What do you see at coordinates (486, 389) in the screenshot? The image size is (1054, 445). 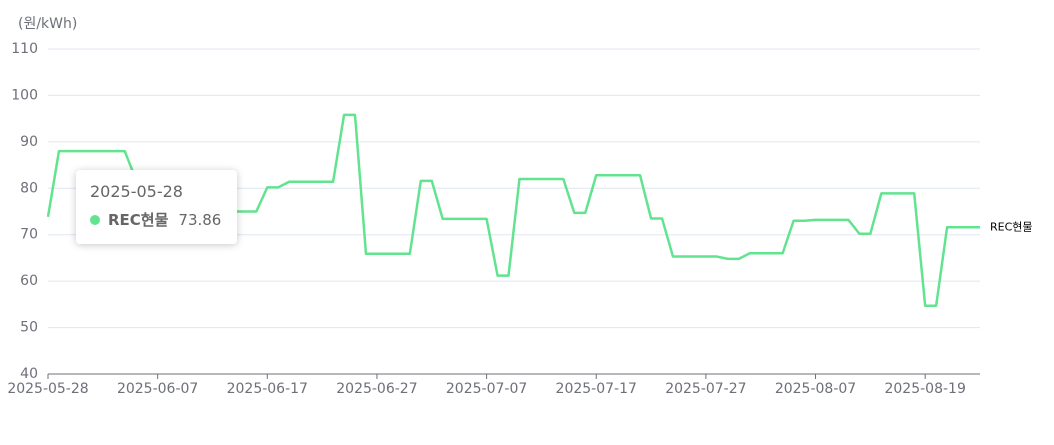 I see `x-tick-label: 2025-07-07` at bounding box center [486, 389].